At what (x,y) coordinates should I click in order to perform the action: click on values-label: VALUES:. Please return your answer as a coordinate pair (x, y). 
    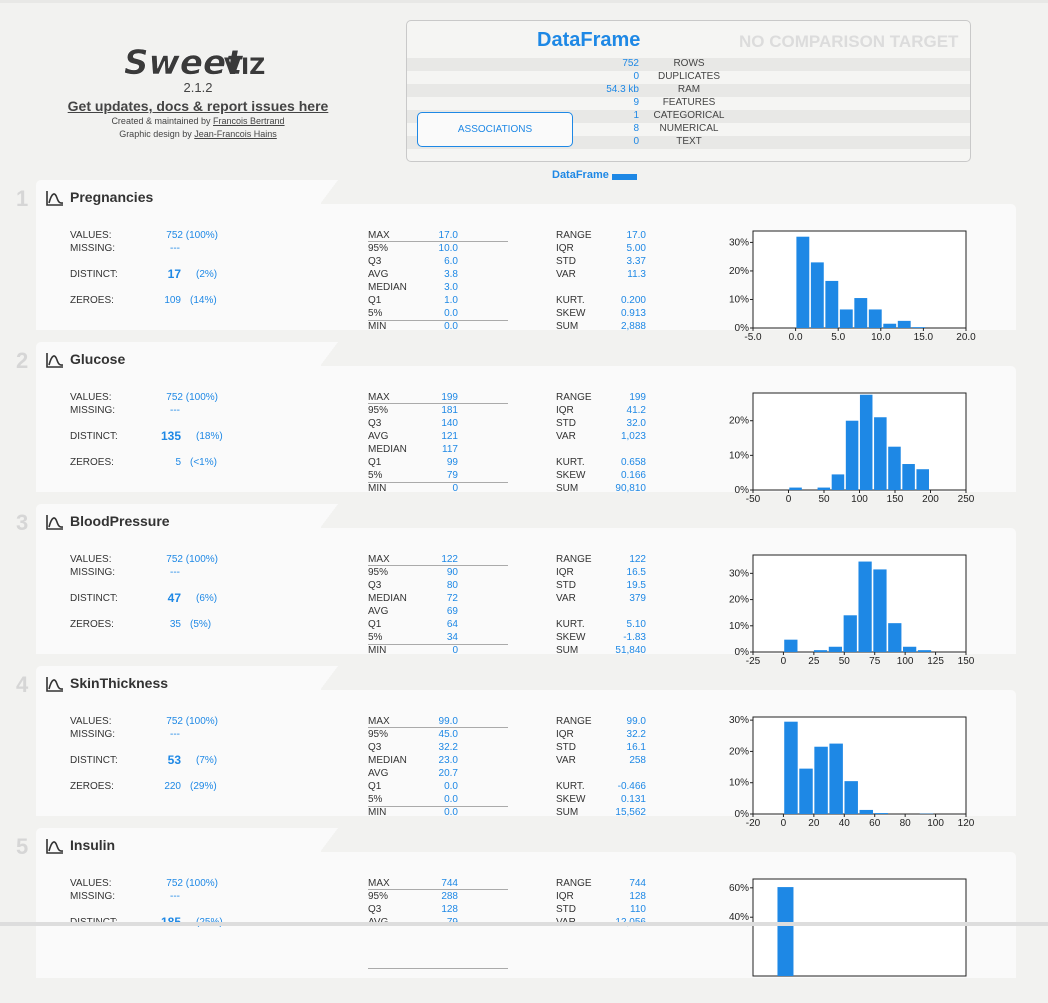
    Looking at the image, I should click on (91, 559).